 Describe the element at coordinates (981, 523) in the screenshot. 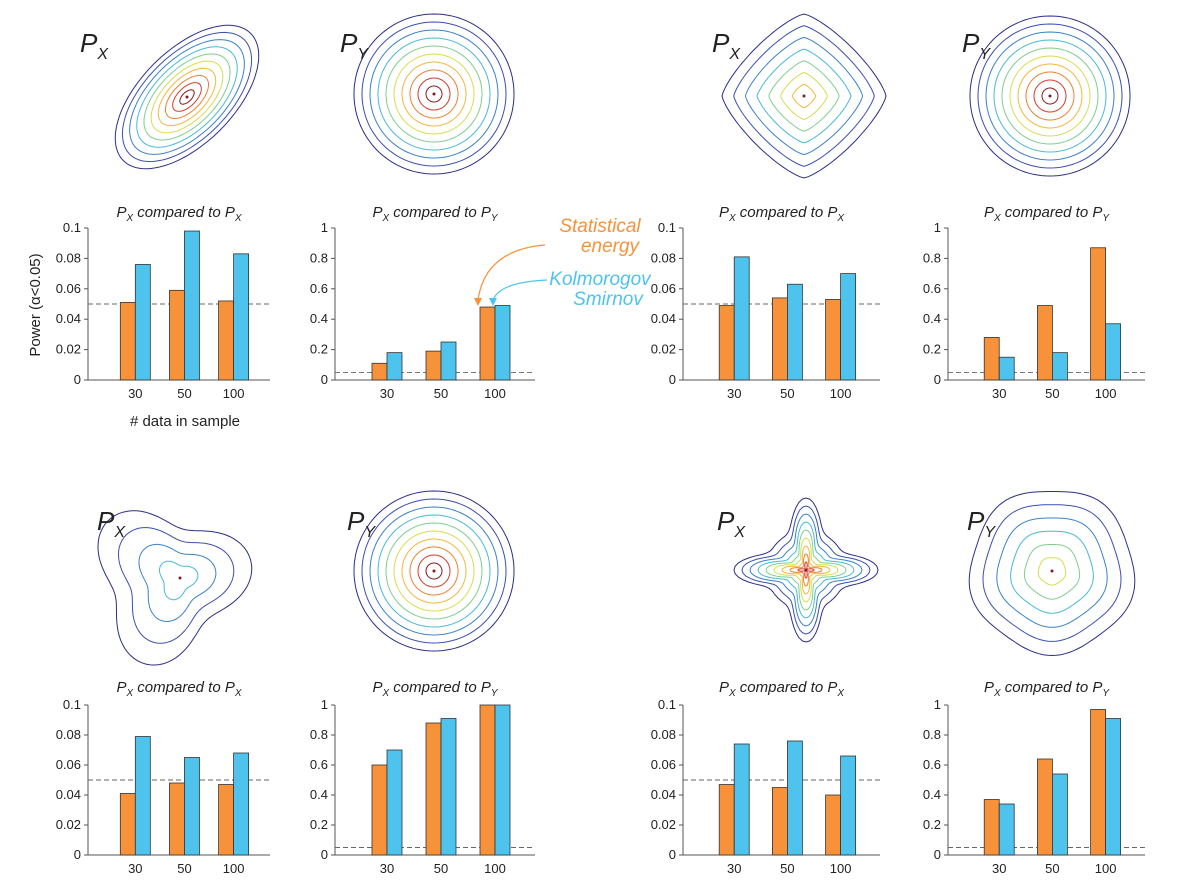

I see `density-label-8: PY` at that location.